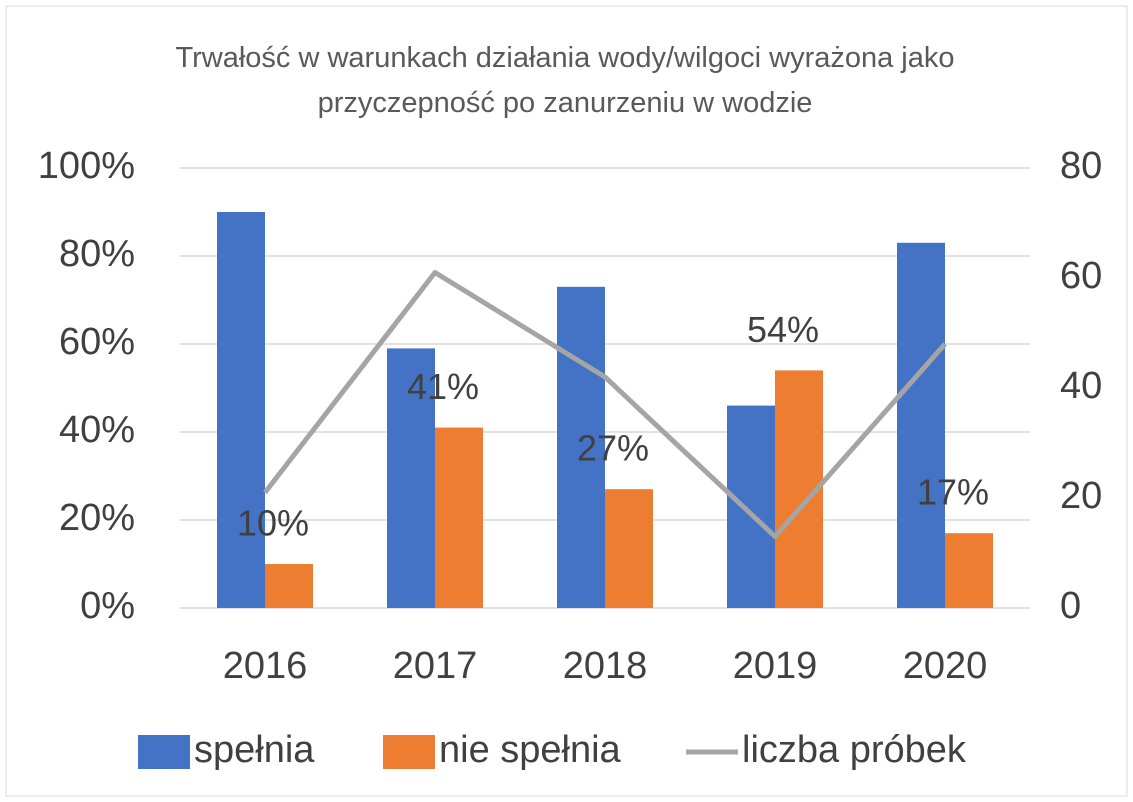  Describe the element at coordinates (605, 666) in the screenshot. I see `x-tick-label: 2018` at that location.